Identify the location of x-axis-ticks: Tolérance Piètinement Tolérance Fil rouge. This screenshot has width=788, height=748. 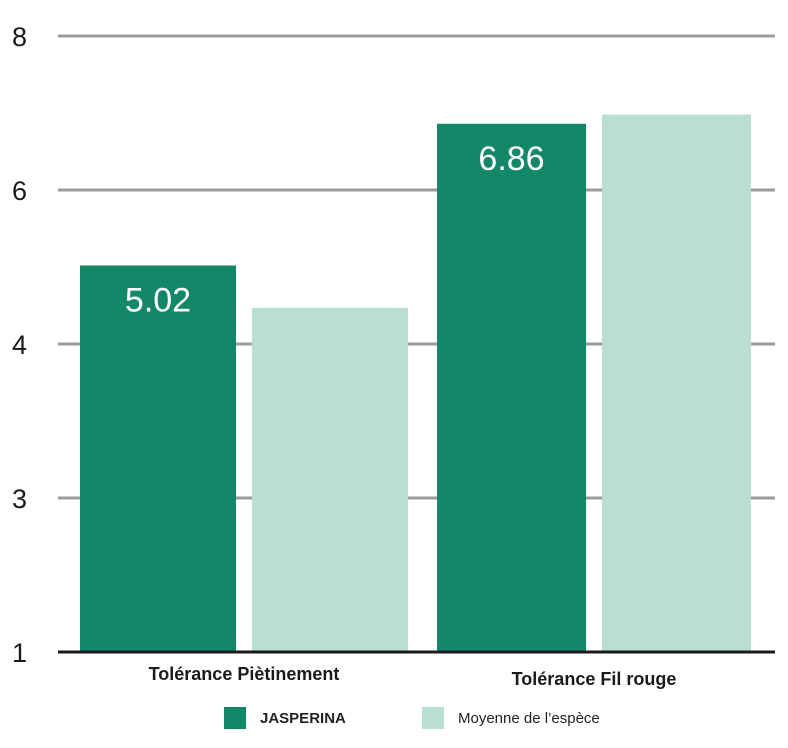
(413, 676).